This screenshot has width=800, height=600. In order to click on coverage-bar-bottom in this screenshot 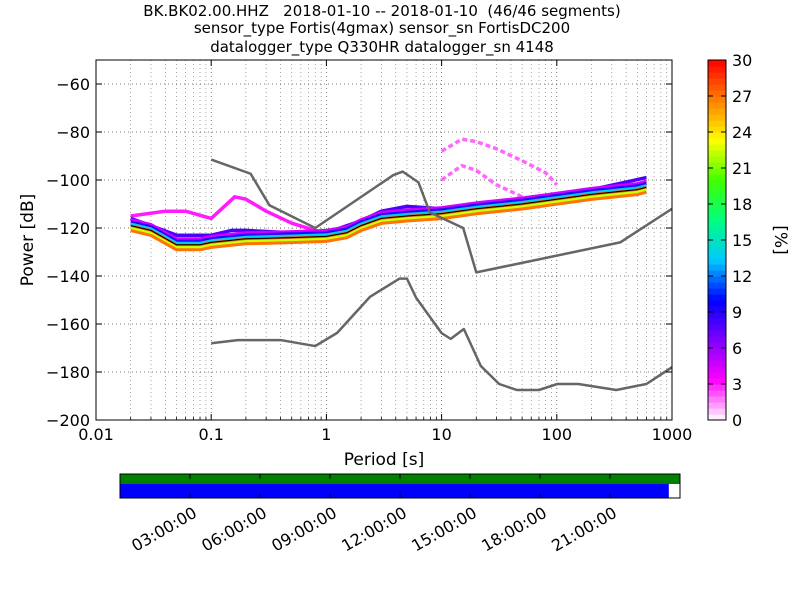, I will do `click(394, 491)`.